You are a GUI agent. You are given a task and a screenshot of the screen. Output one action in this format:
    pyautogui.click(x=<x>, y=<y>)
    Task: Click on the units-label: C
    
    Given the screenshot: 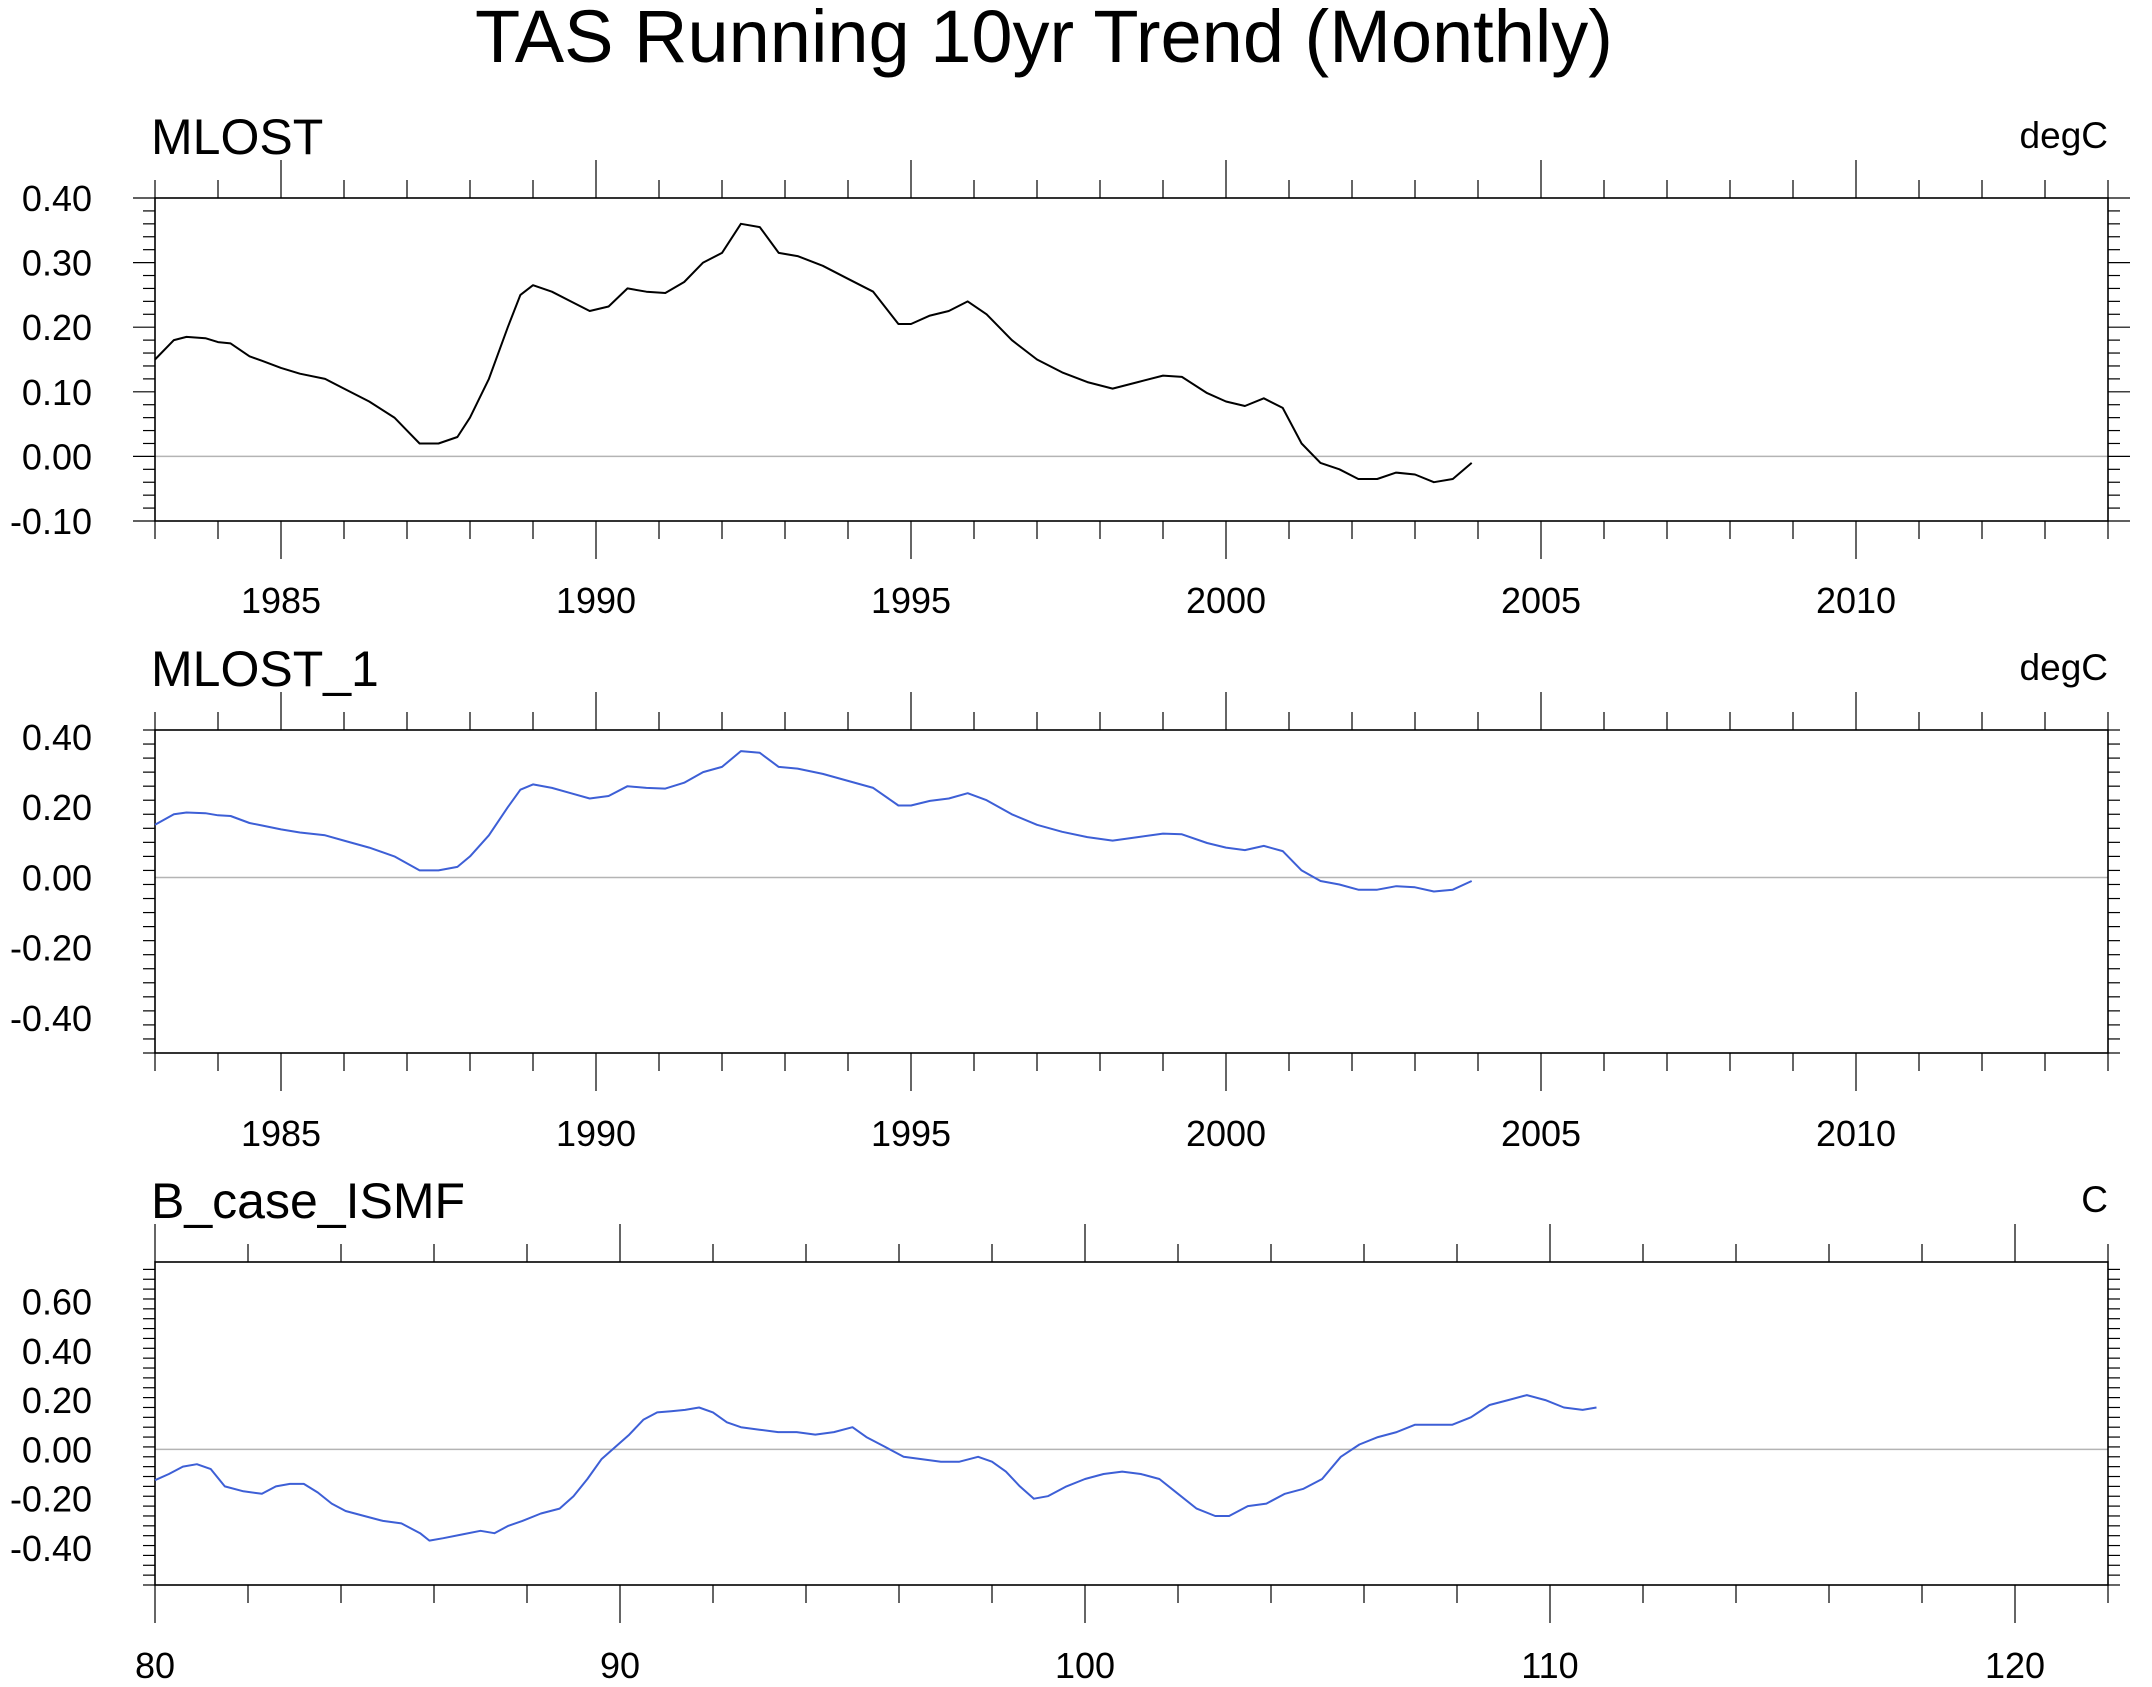 What is the action you would take?
    pyautogui.click(x=2094, y=1199)
    